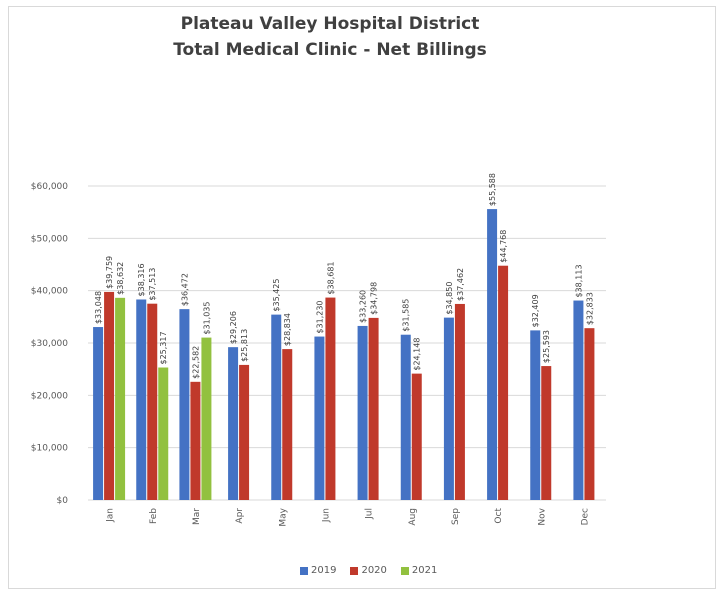 Image resolution: width=724 pixels, height=595 pixels. What do you see at coordinates (406, 315) in the screenshot?
I see `data-label: $31,585` at bounding box center [406, 315].